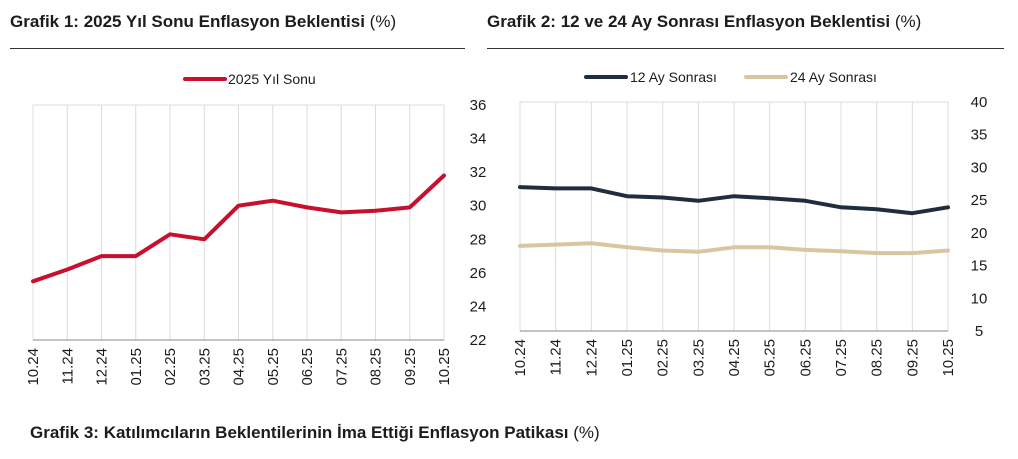 Image resolution: width=1018 pixels, height=459 pixels. Describe the element at coordinates (805, 358) in the screenshot. I see `chart2-x-tick-label: 06.25` at that location.